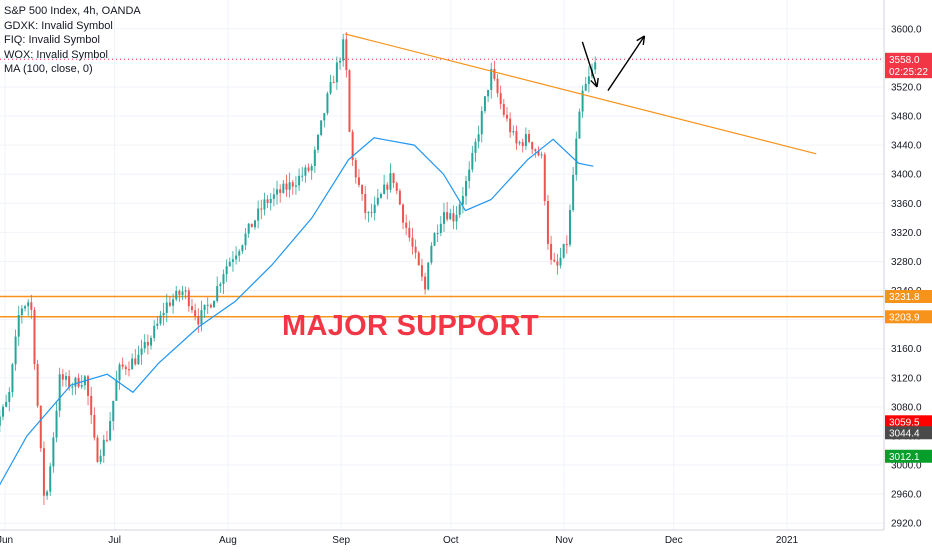 The width and height of the screenshot is (932, 555). What do you see at coordinates (906, 407) in the screenshot?
I see `y-tick-label: 3080.0` at bounding box center [906, 407].